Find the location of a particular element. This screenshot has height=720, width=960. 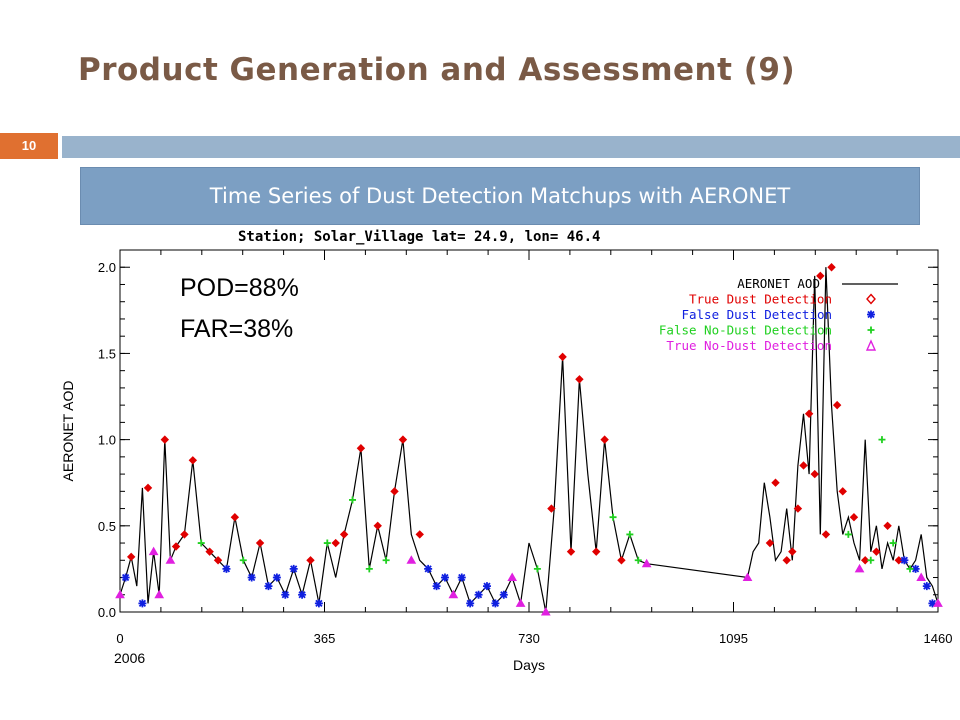

legend-marker-diamond is located at coordinates (871, 299).